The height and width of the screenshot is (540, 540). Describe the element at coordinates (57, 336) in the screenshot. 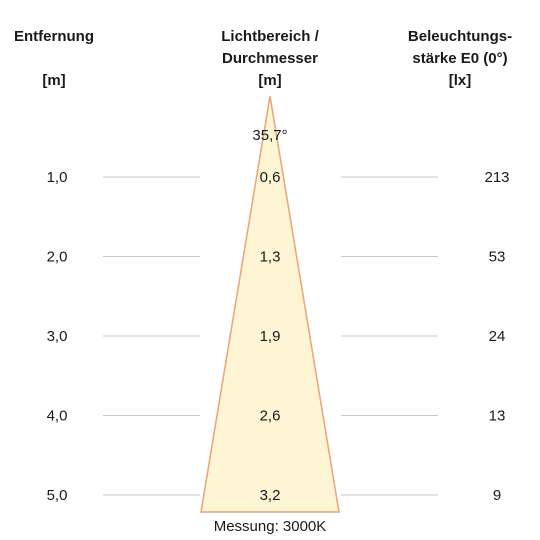

I see `distance-value: 3,0` at that location.